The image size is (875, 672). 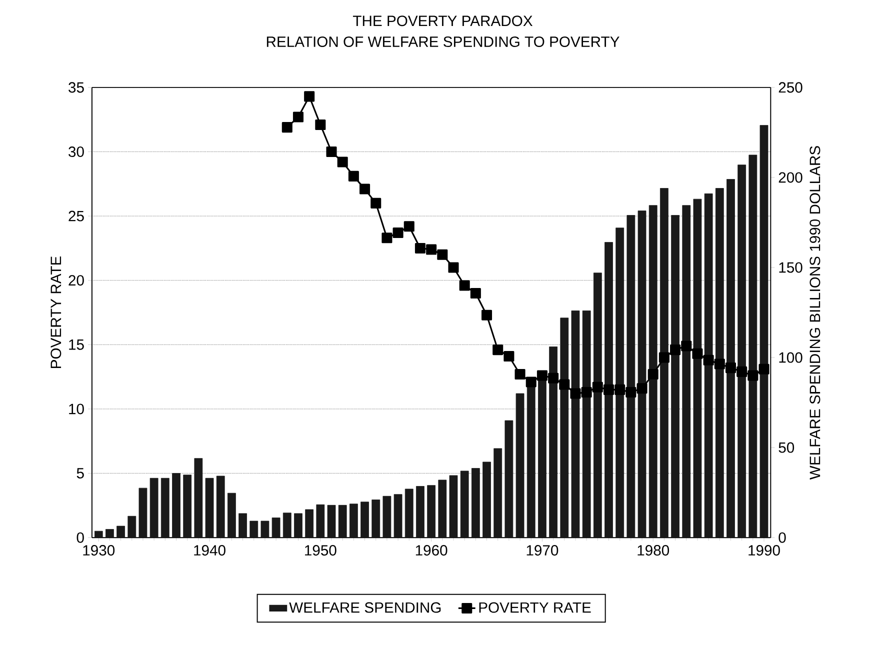 What do you see at coordinates (210, 550) in the screenshot?
I see `x-tick-label: 1940` at bounding box center [210, 550].